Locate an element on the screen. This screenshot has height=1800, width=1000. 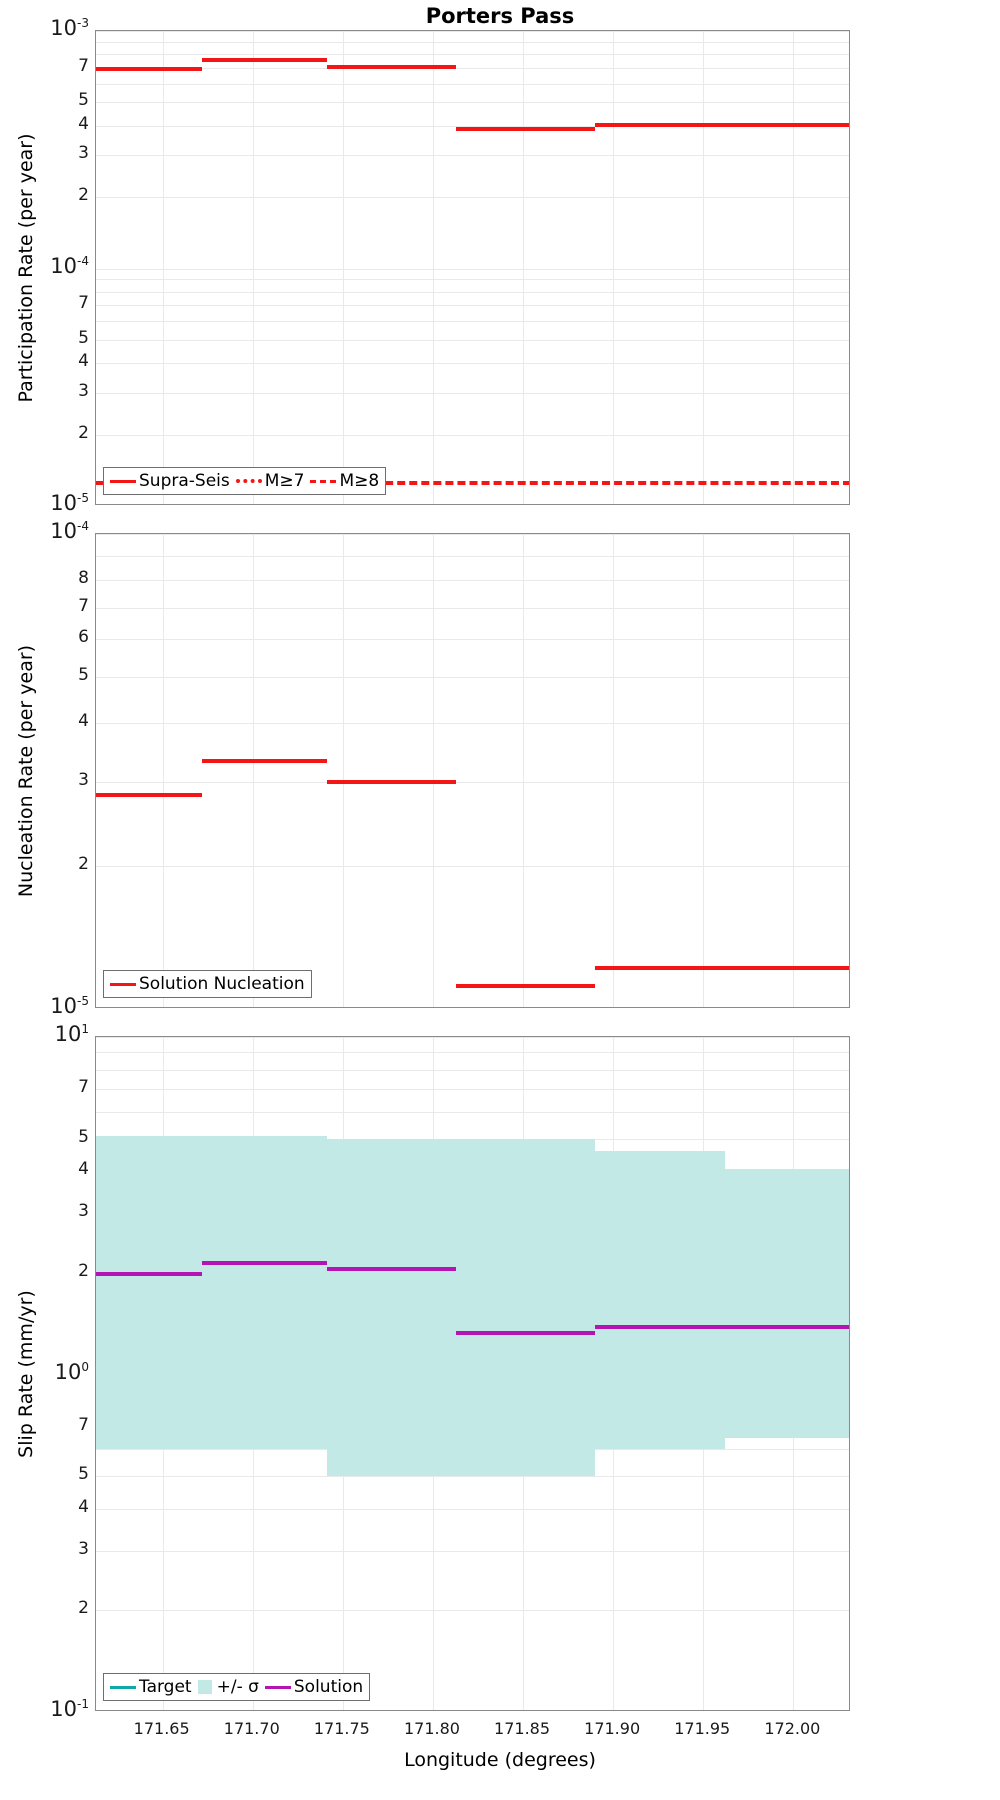
legend-item: Solution Nucleation is located at coordinates (207, 983).